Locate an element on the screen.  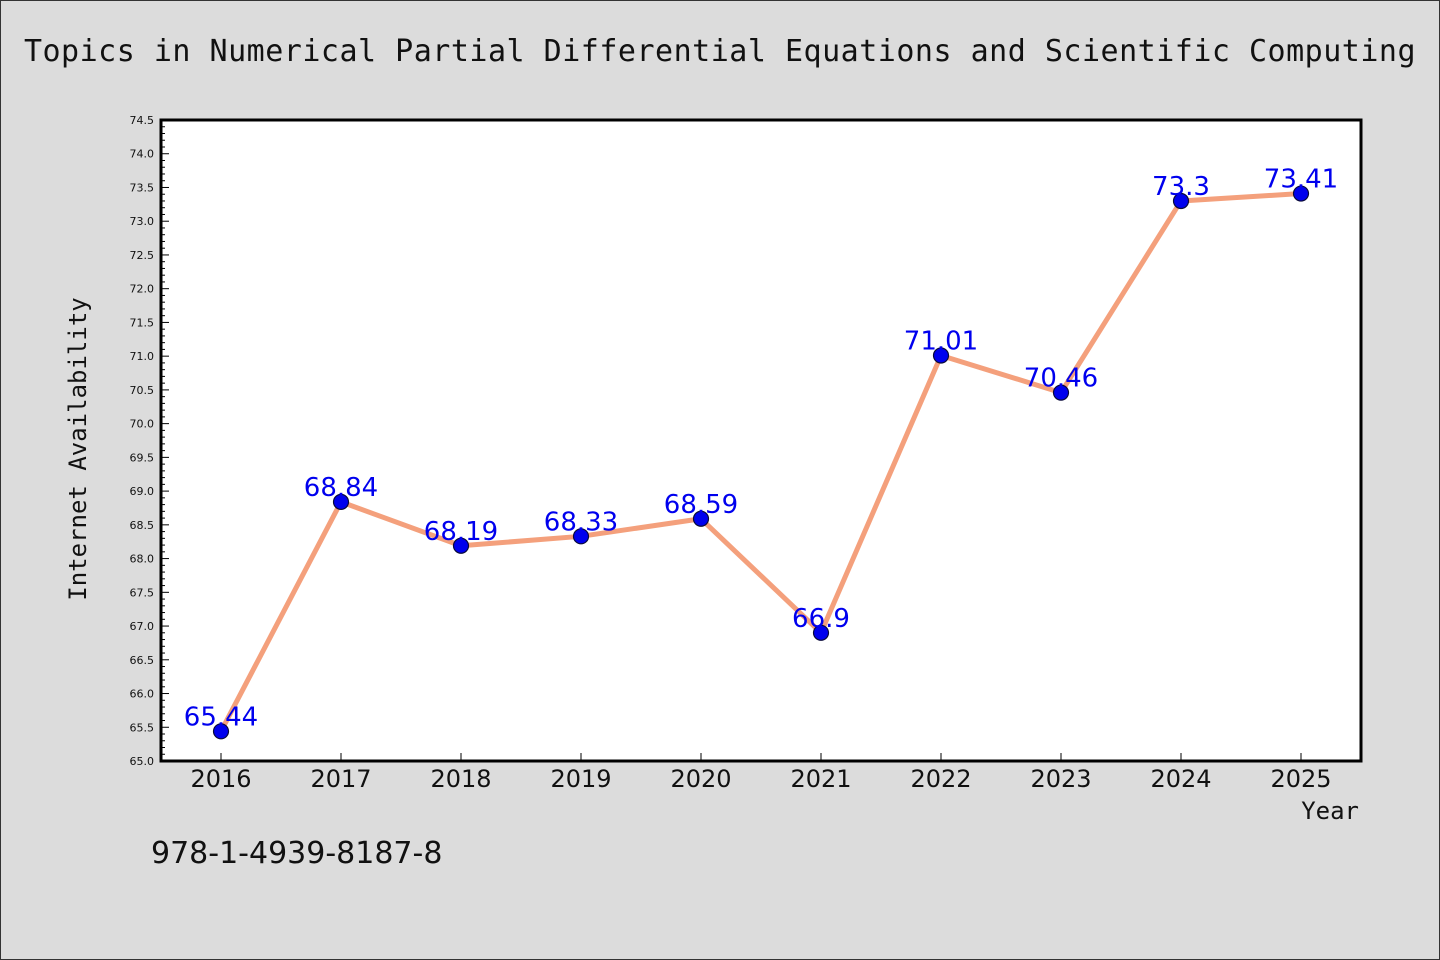
x-axis-label: Year is located at coordinates (1330, 811).